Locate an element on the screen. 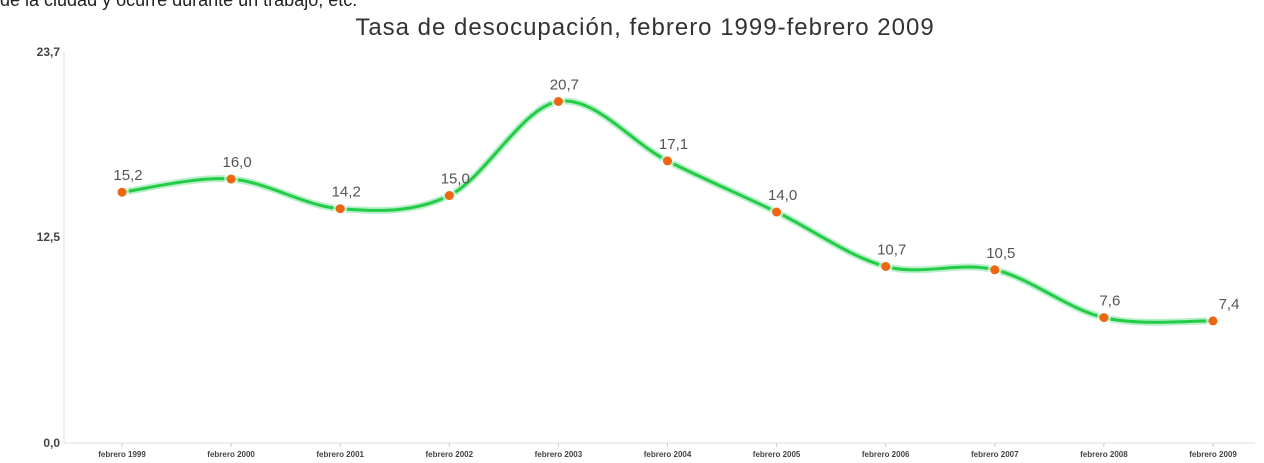  y-axis-ticks: 0,0 12,5 23,7 is located at coordinates (49, 247).